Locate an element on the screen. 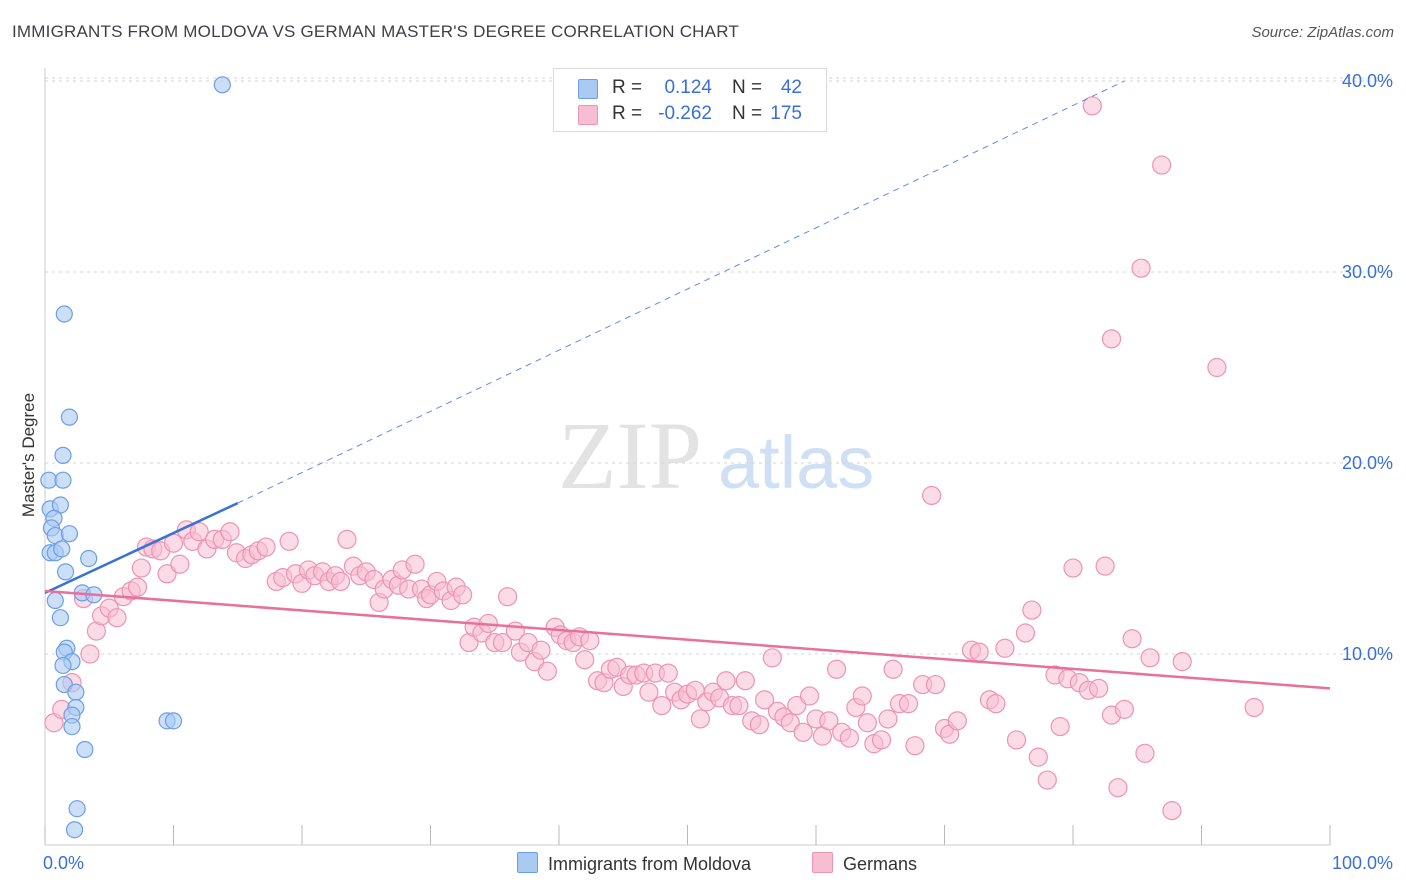 This screenshot has height=892, width=1406. y-axis-label: Master's Degree is located at coordinates (28, 455).